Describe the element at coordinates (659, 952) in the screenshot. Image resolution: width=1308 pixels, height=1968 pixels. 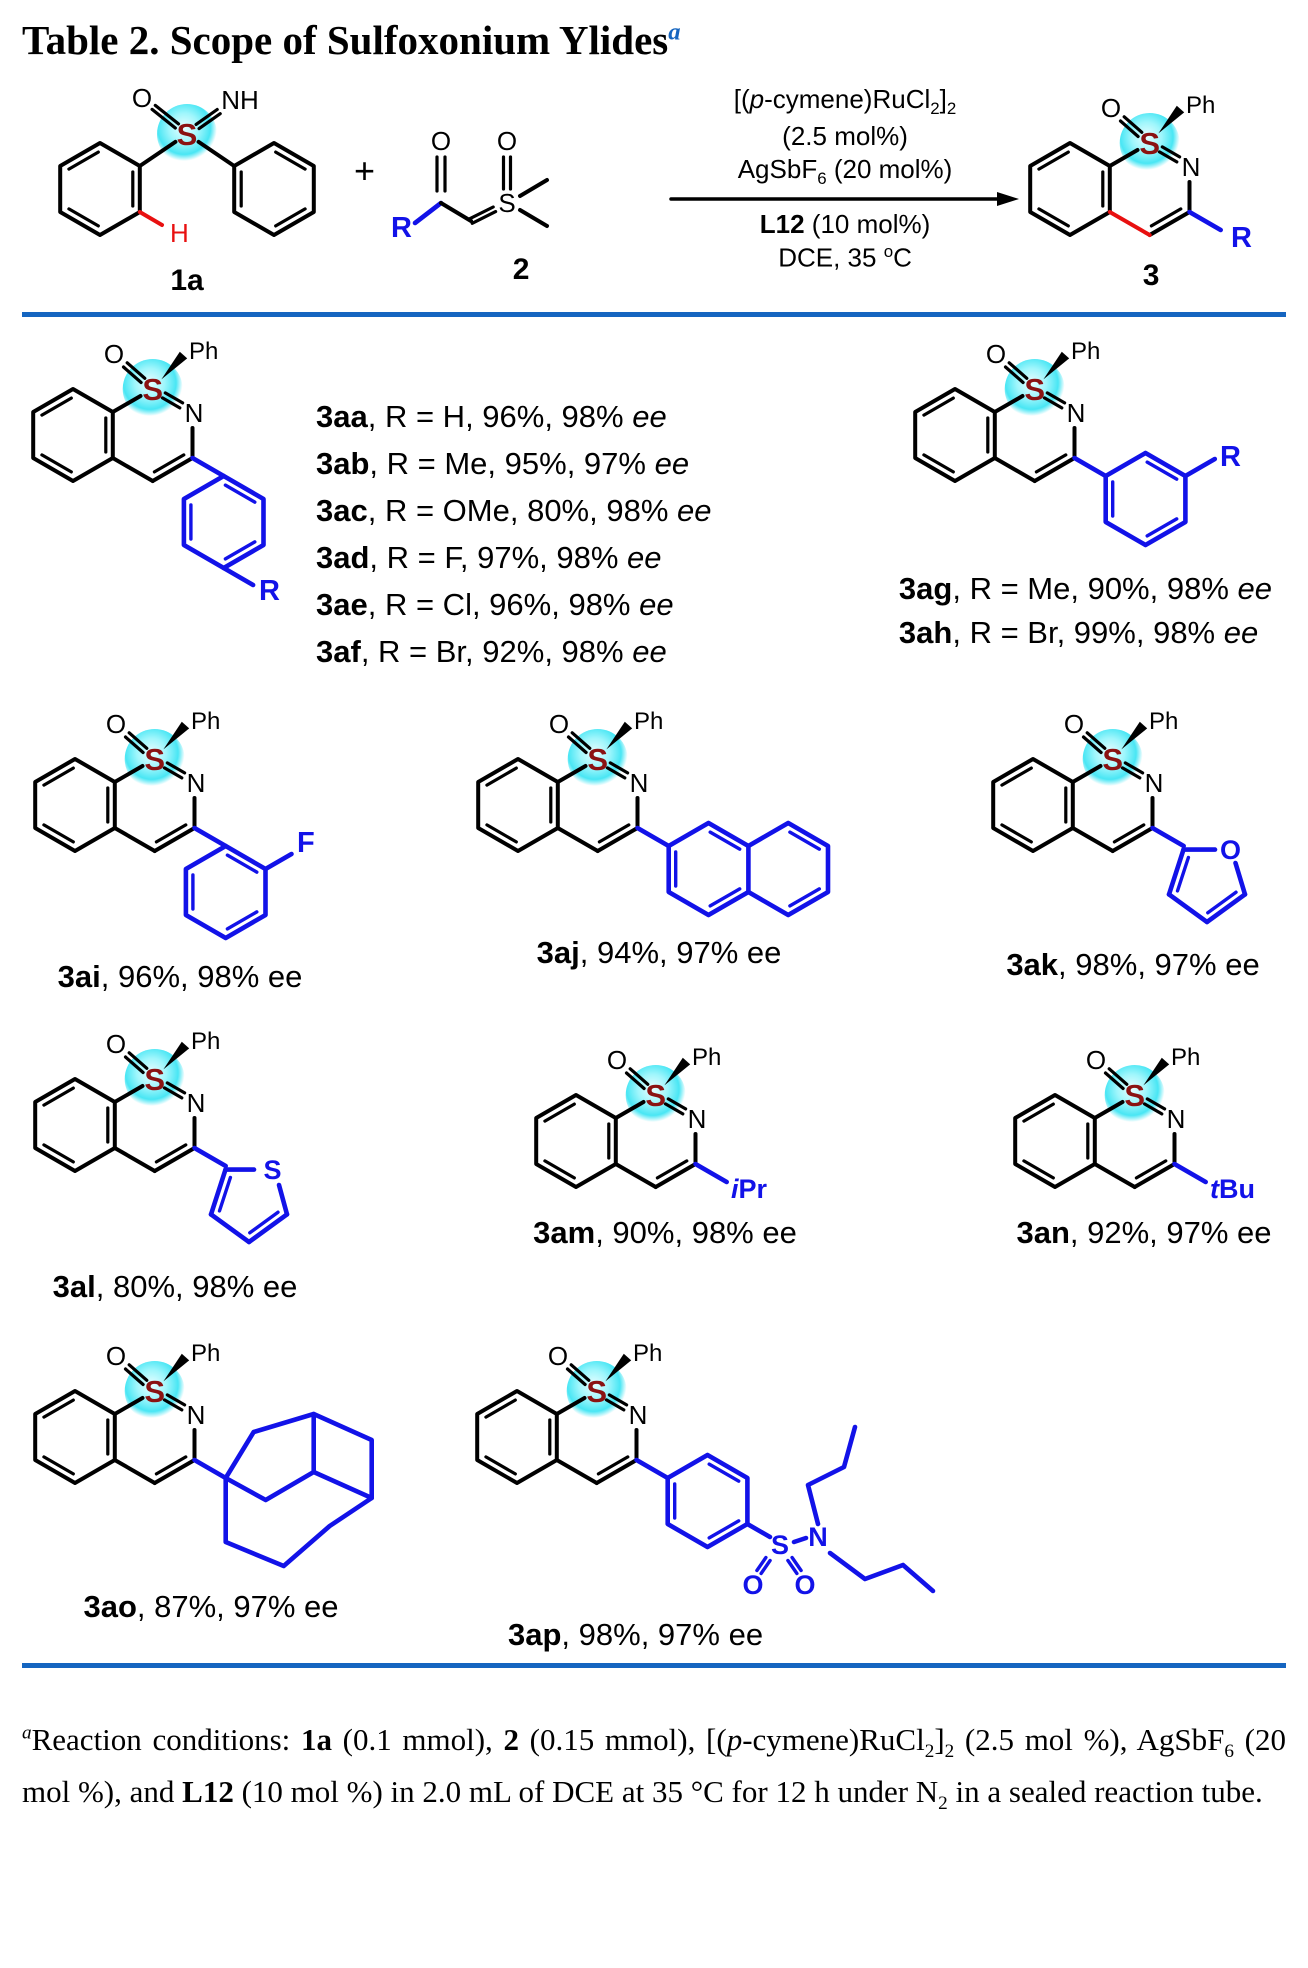
I see `caption-3aj: 3aj, 94%, 97% ee` at that location.